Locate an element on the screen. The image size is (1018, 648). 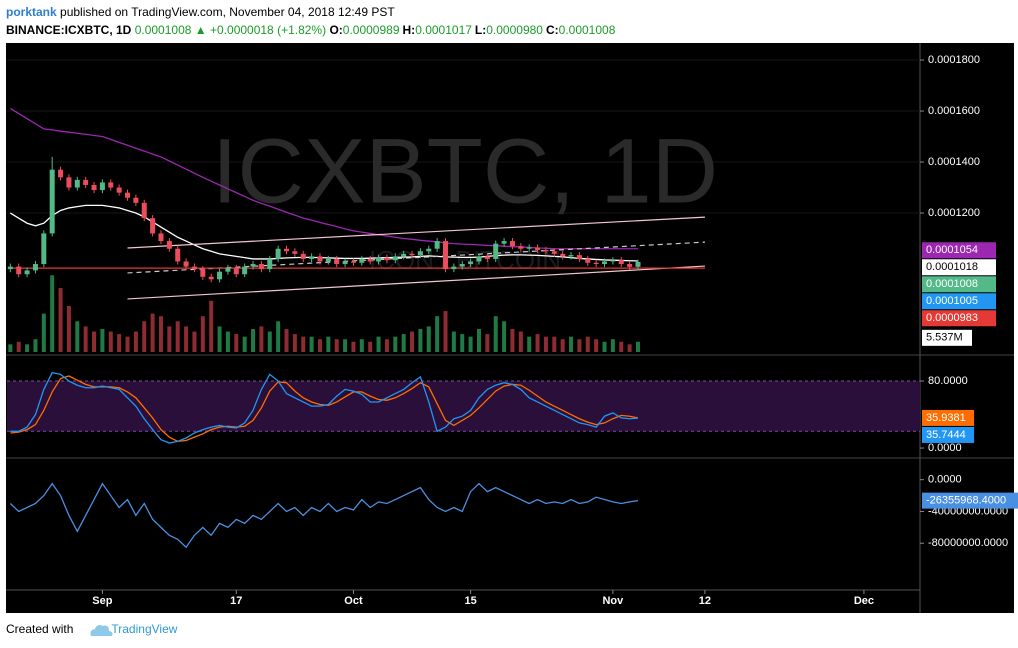
price-label: 0.0001008 is located at coordinates (952, 284).